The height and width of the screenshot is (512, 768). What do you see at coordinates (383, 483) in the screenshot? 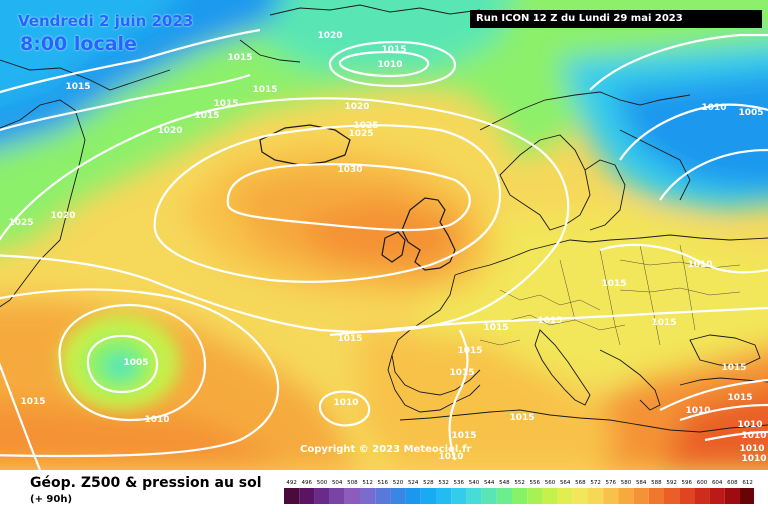
I see `legend-label: 516` at bounding box center [383, 483].